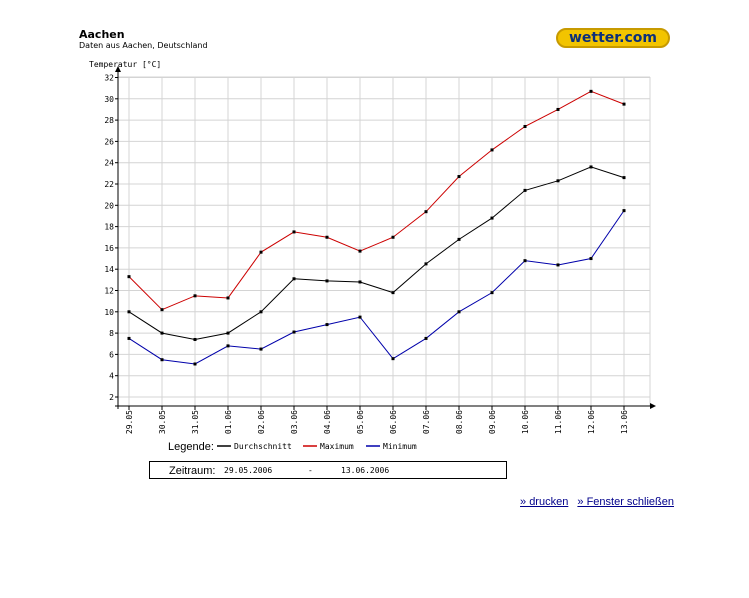 The width and height of the screenshot is (749, 598). I want to click on x-tick-label: 29.05, so click(129, 422).